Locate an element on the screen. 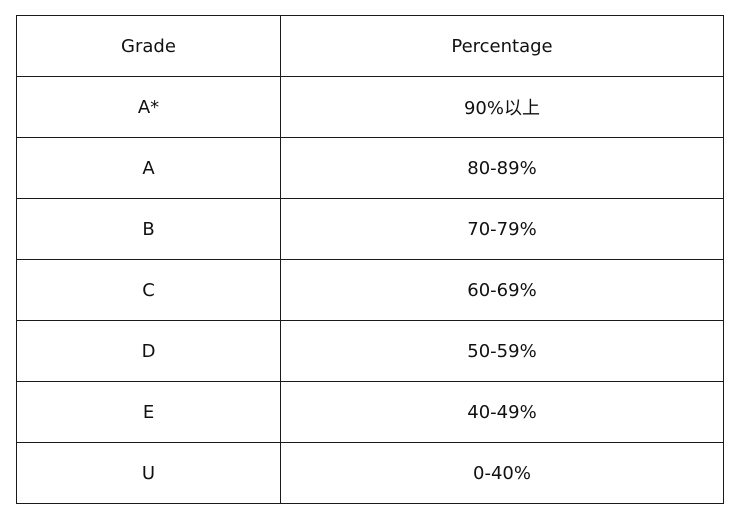  table-row: A 80-89% is located at coordinates (370, 168).